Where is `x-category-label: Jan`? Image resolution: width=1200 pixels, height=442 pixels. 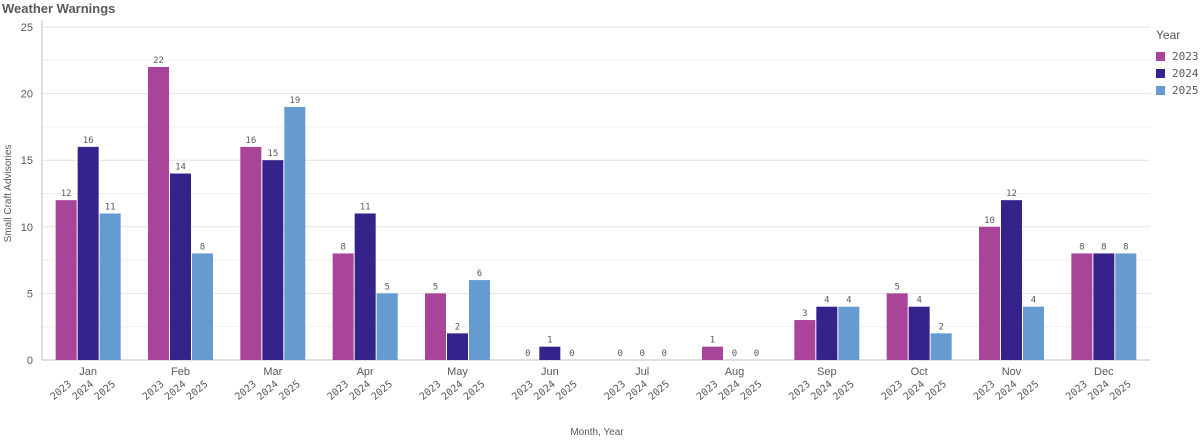
x-category-label: Jan is located at coordinates (88, 372).